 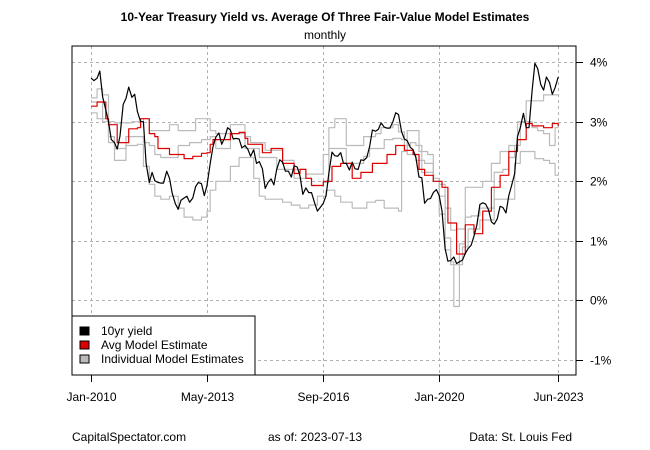 I want to click on y-tick-label: 3%, so click(x=599, y=123).